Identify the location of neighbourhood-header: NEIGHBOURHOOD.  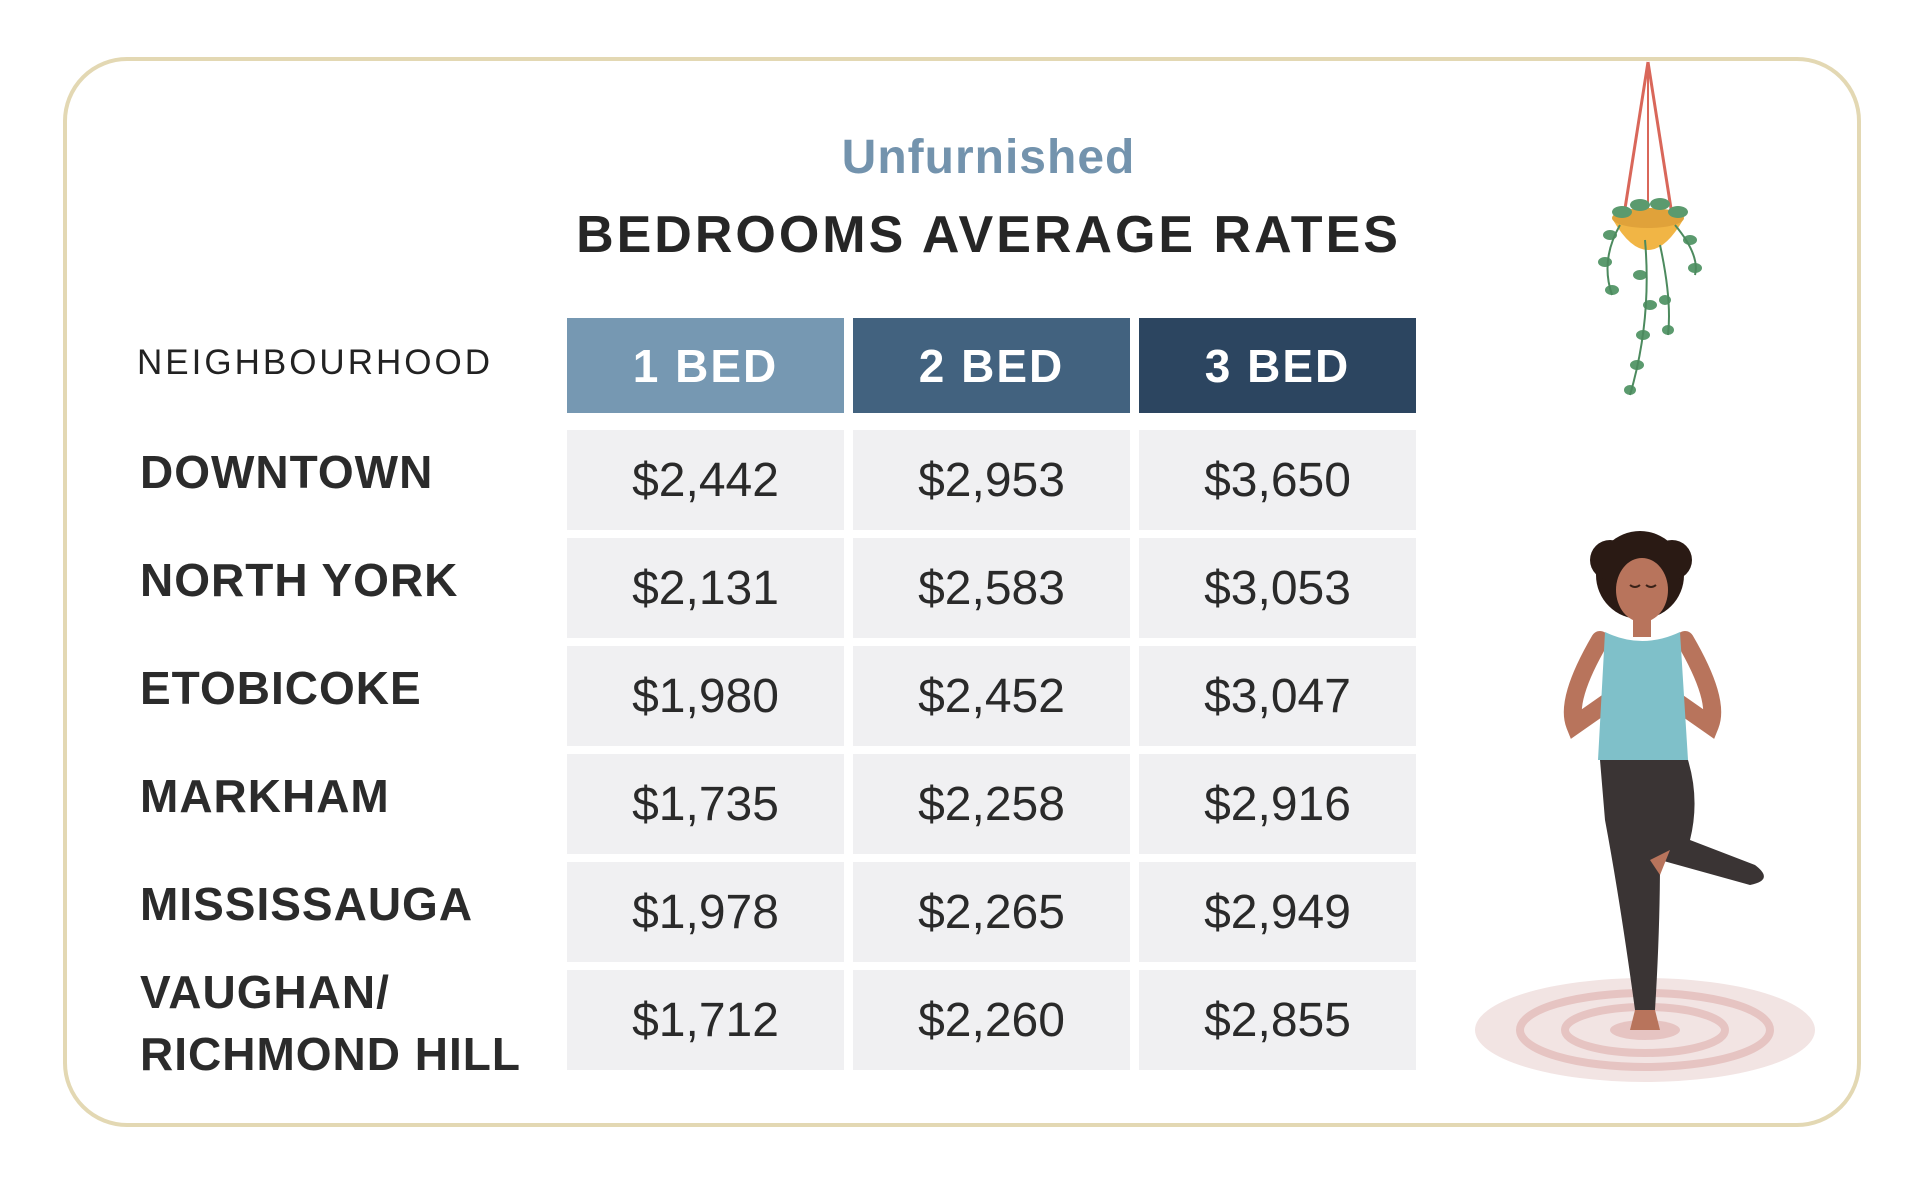
(315, 362).